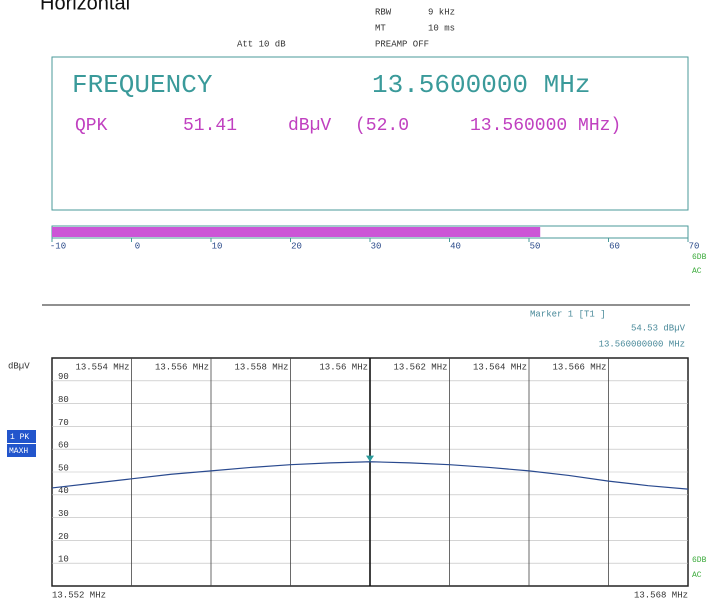 This screenshot has height=604, width=717. I want to click on marker-frequency: 13.560000000 MHz, so click(642, 344).